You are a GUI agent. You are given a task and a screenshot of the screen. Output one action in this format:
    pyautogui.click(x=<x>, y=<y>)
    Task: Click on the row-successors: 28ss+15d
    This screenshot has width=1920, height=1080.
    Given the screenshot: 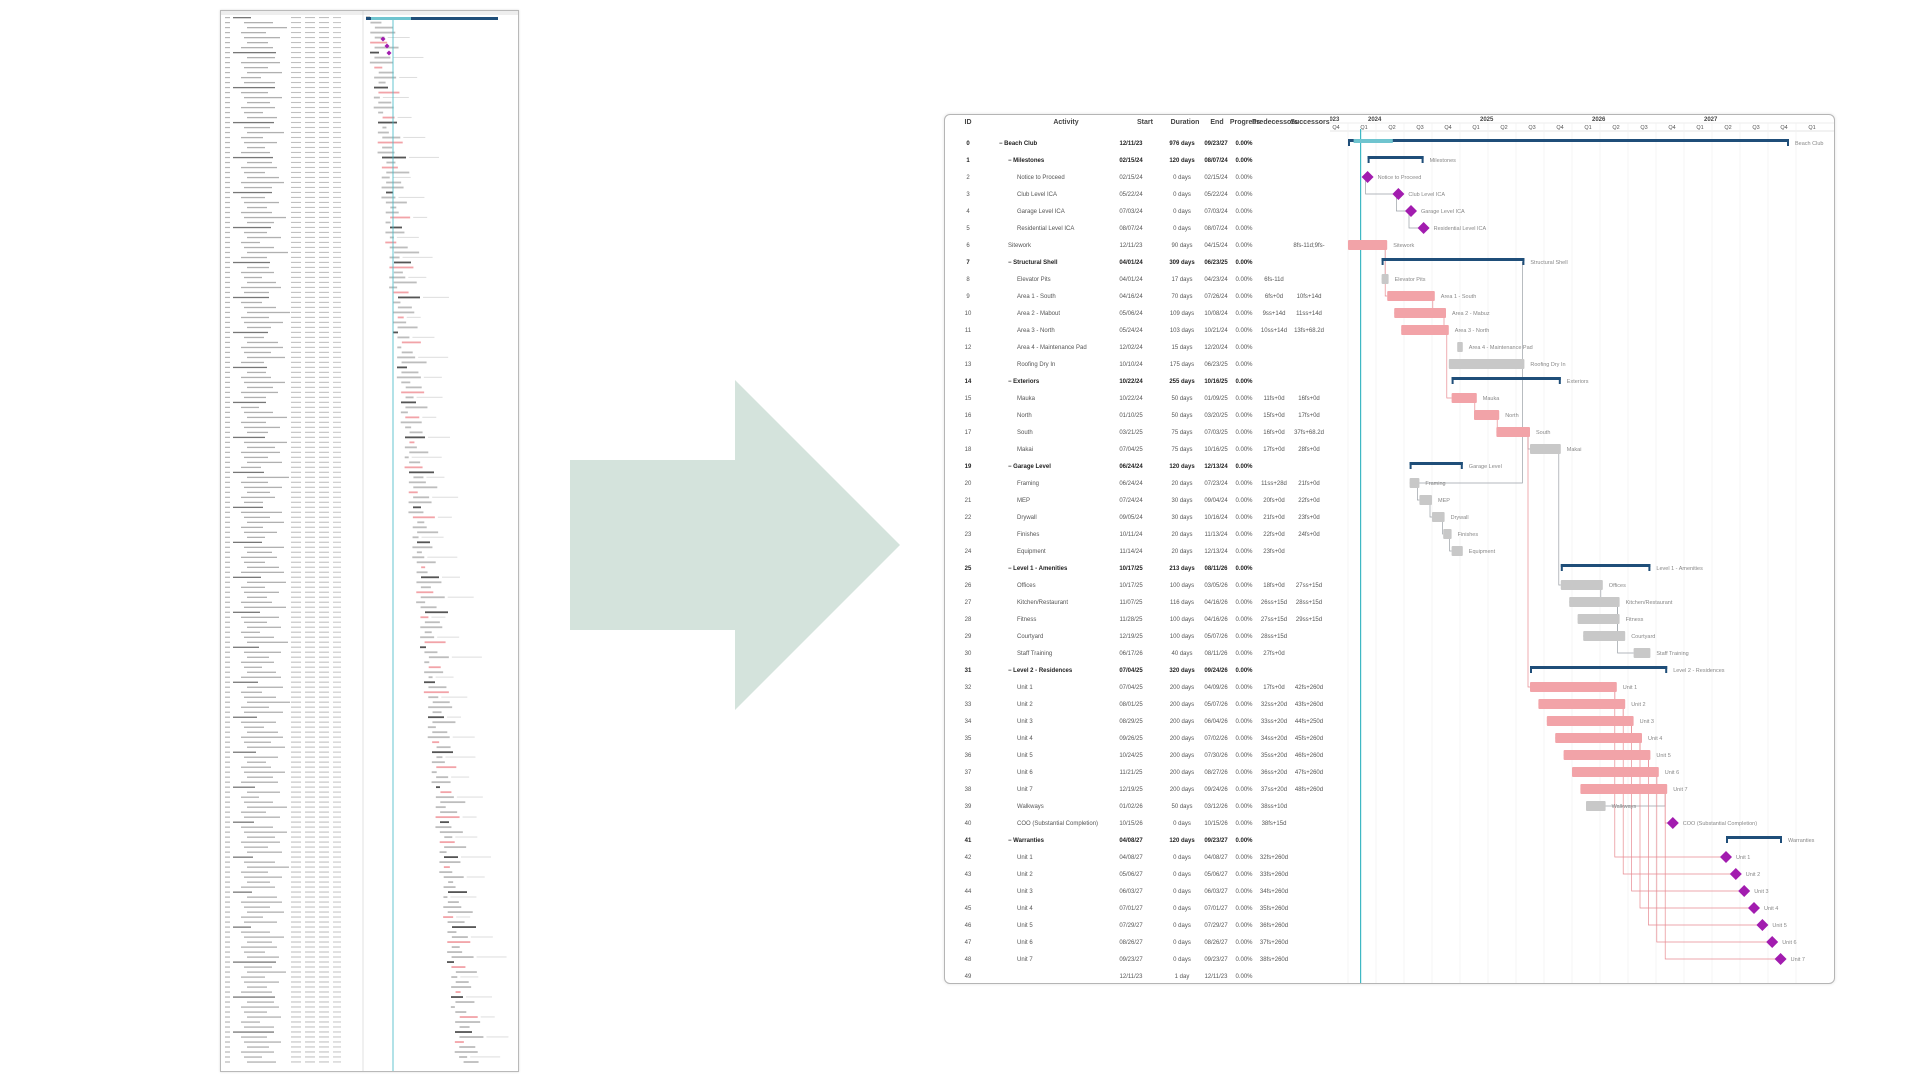 What is the action you would take?
    pyautogui.click(x=1309, y=603)
    